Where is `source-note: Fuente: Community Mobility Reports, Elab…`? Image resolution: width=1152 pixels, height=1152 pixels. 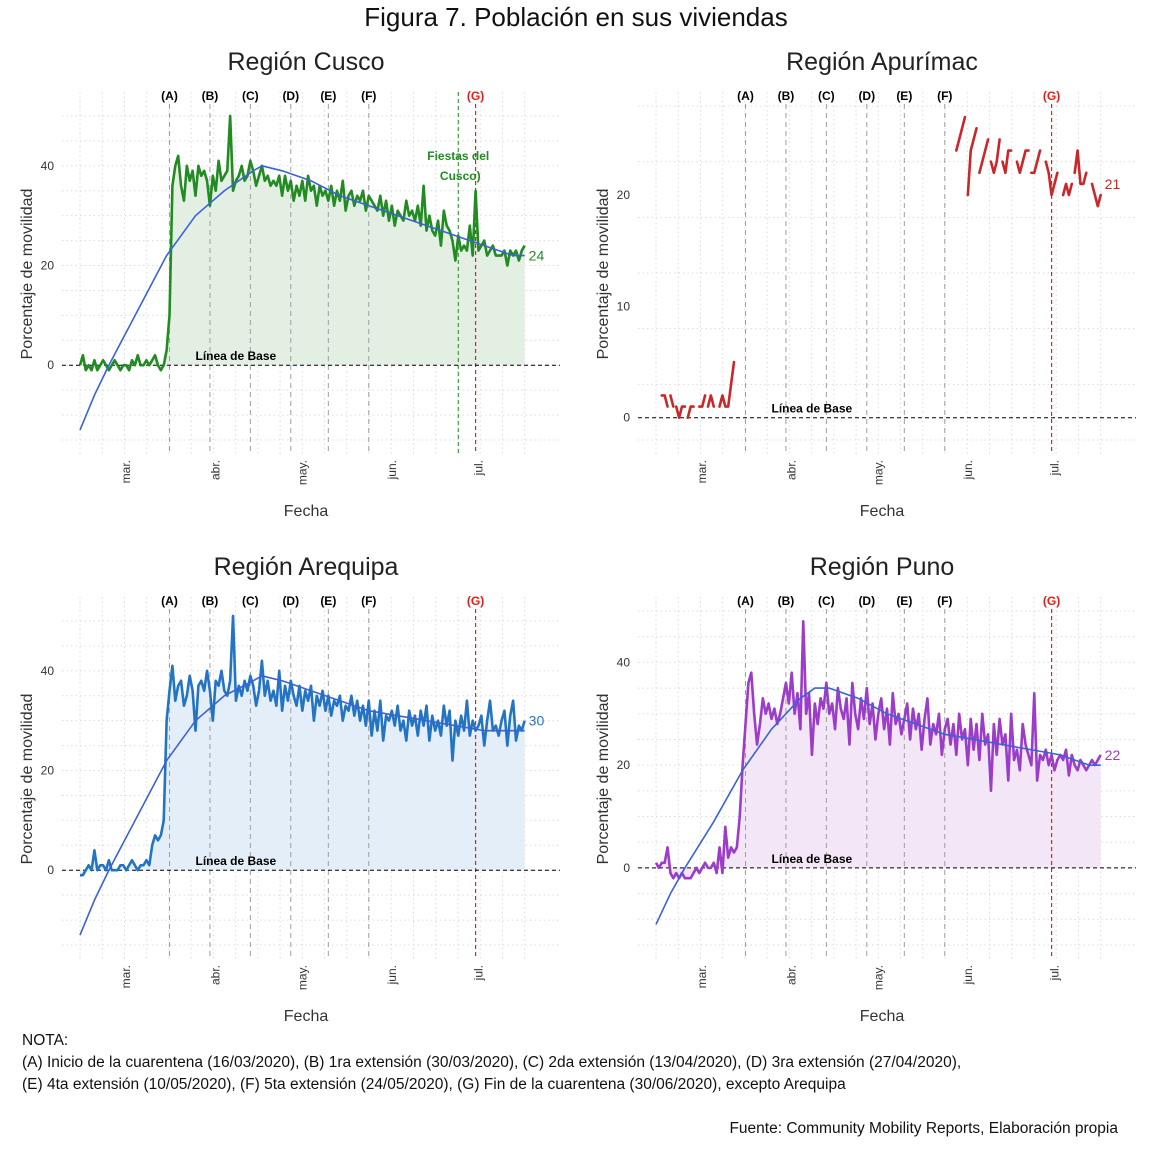 source-note: Fuente: Community Mobility Reports, Elab… is located at coordinates (923, 1128).